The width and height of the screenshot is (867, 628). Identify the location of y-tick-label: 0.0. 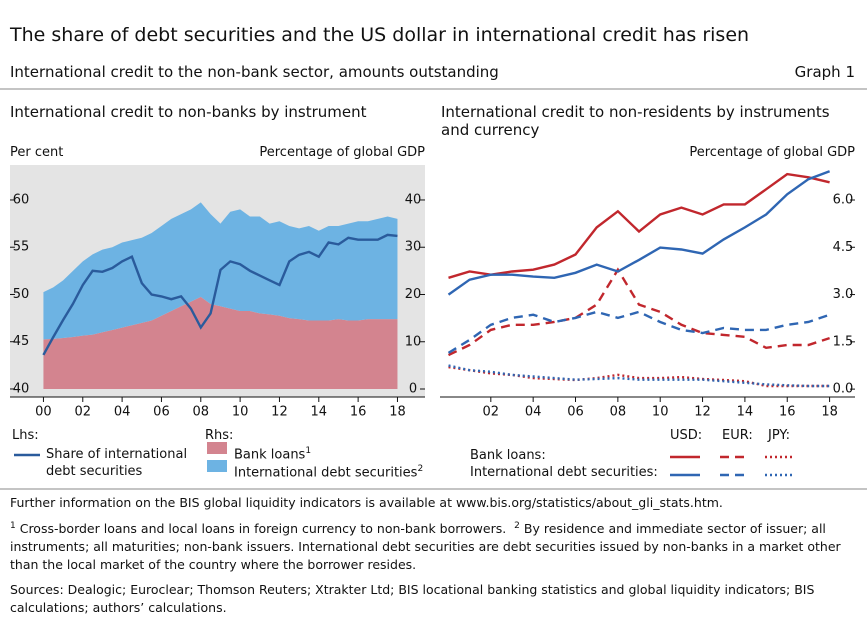
(843, 389).